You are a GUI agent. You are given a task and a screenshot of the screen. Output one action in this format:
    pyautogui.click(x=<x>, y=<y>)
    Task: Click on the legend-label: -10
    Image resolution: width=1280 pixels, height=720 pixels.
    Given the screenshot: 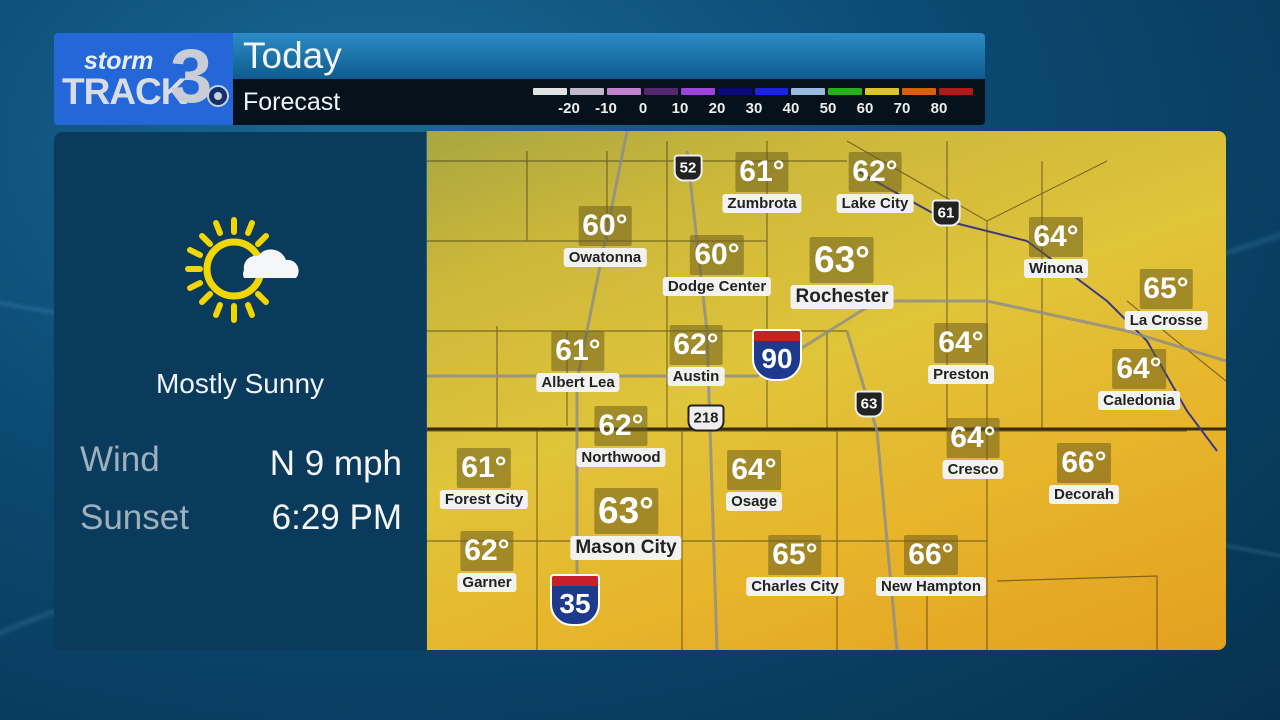 What is the action you would take?
    pyautogui.click(x=606, y=108)
    